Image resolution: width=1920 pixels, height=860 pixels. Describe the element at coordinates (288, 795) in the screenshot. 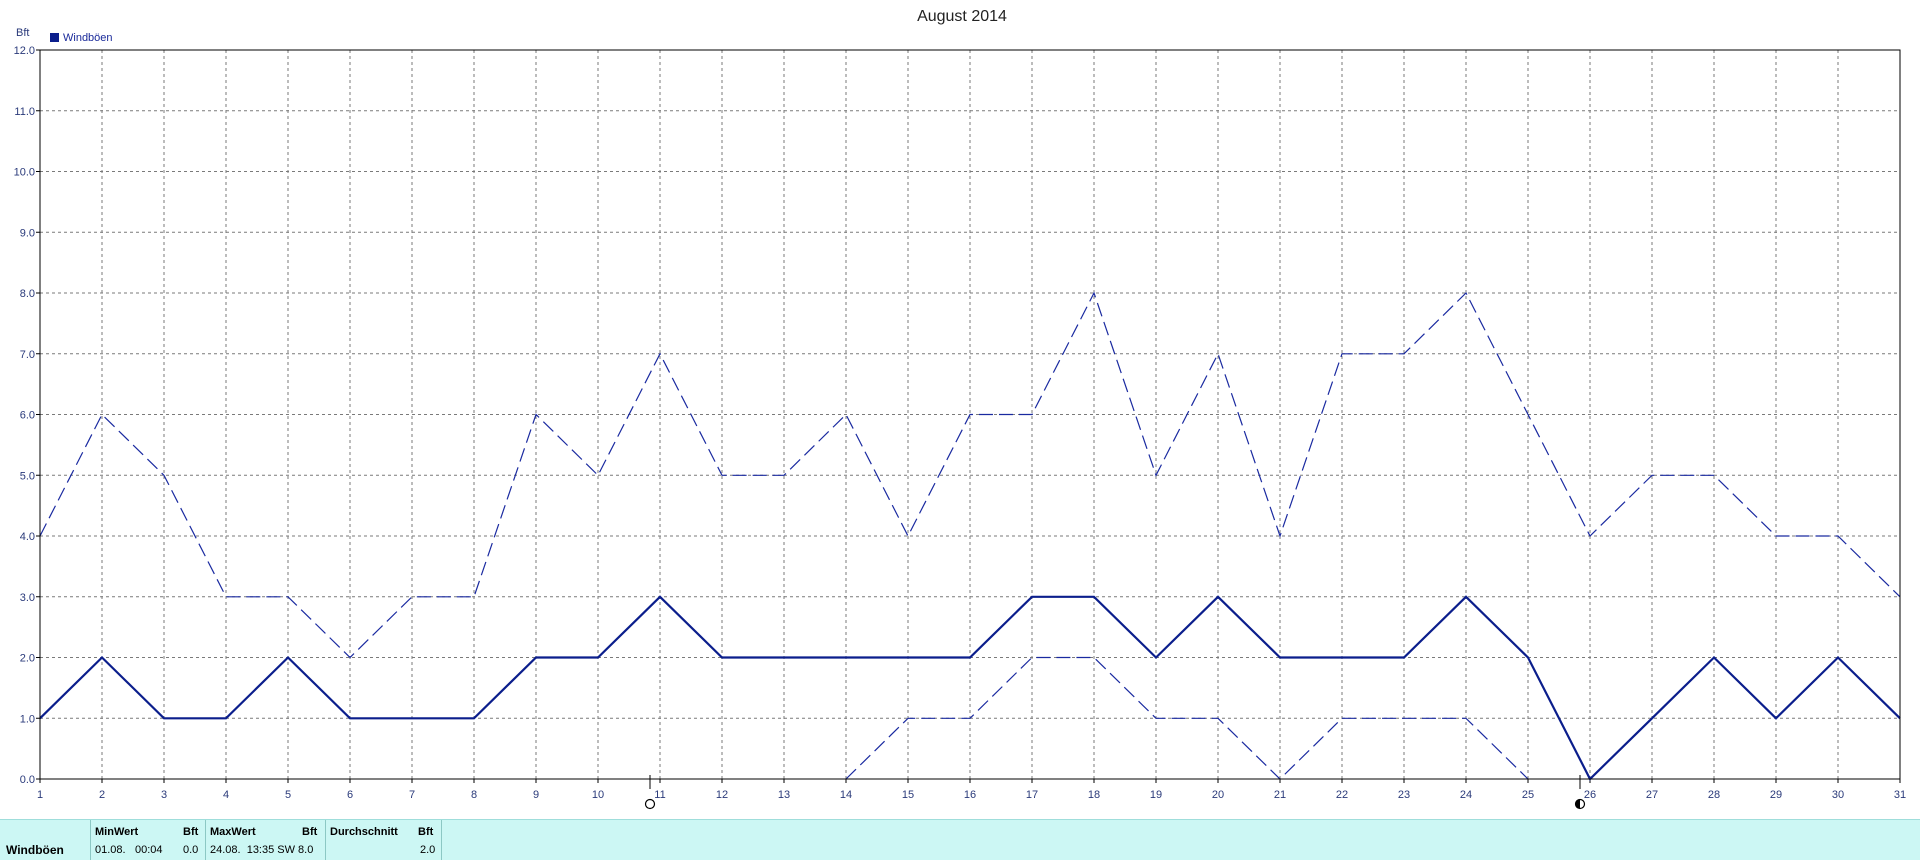

I see `x-tick-label: 5` at that location.